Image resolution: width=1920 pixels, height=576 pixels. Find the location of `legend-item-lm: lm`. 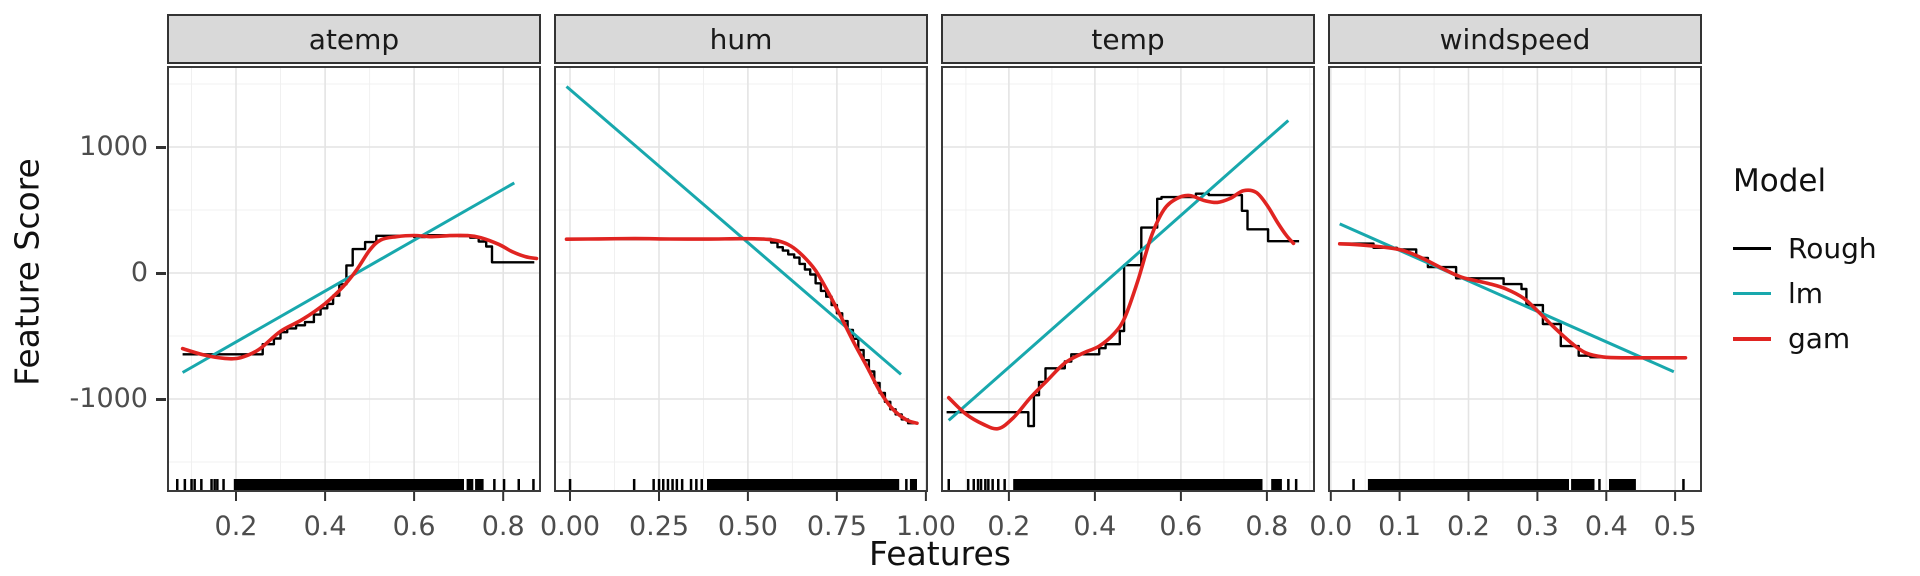

legend-item-lm: lm is located at coordinates (1826, 293).